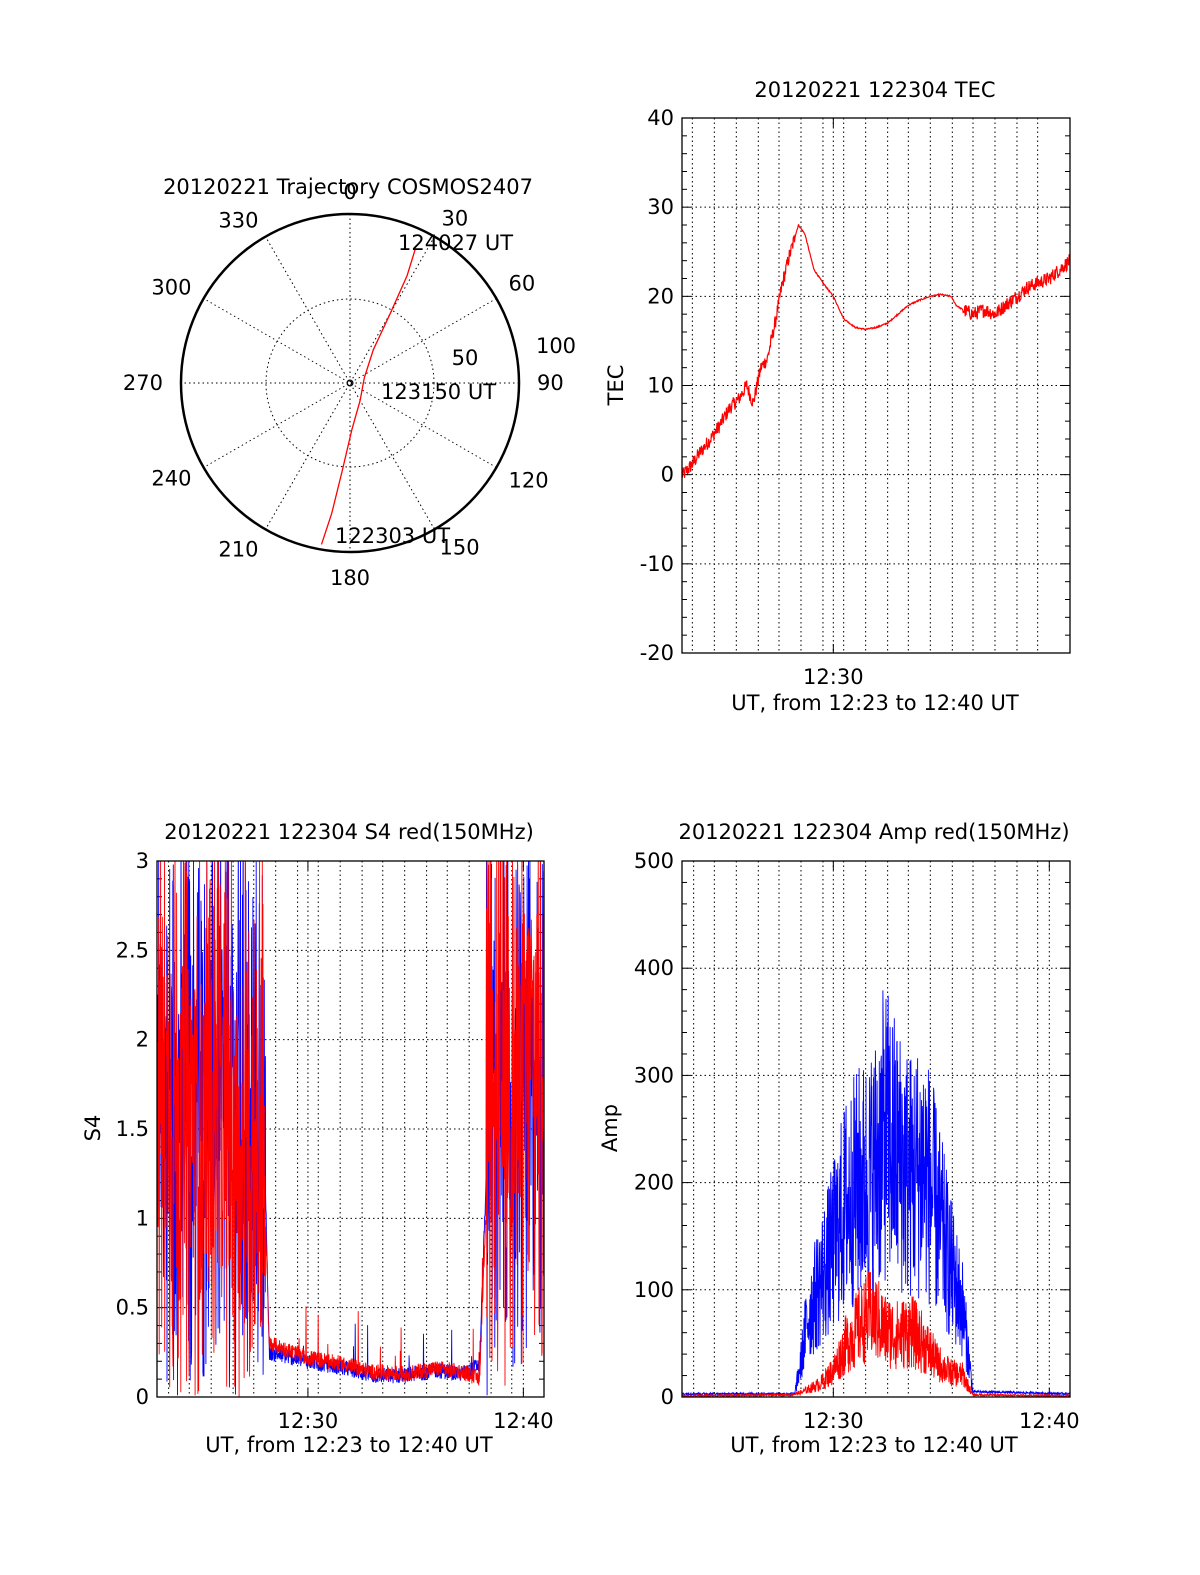 Image resolution: width=1200 pixels, height=1575 pixels. What do you see at coordinates (368, 397) in the screenshot?
I see `satellite-track-line` at bounding box center [368, 397].